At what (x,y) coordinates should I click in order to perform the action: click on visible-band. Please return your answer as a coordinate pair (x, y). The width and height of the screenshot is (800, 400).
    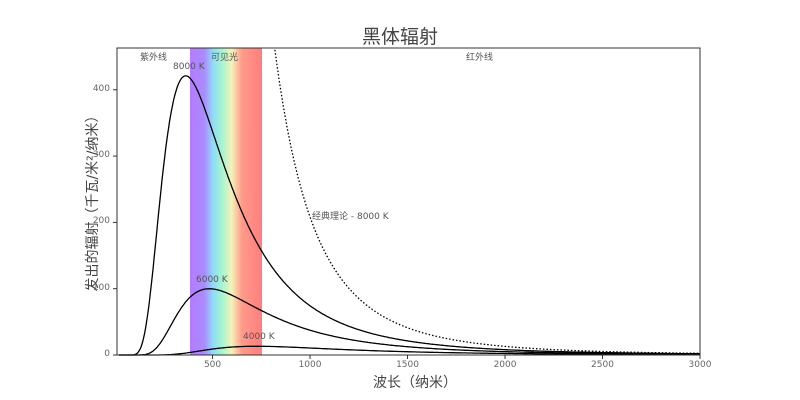
    Looking at the image, I should click on (226, 201).